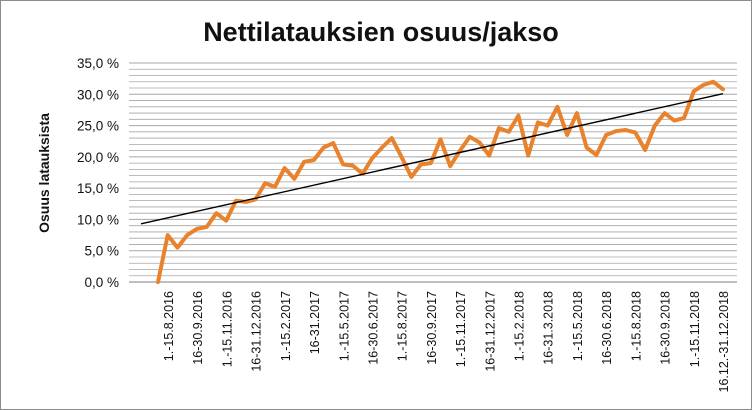  Describe the element at coordinates (461, 329) in the screenshot. I see `x-tick-label: 1.-15.11.2017` at that location.